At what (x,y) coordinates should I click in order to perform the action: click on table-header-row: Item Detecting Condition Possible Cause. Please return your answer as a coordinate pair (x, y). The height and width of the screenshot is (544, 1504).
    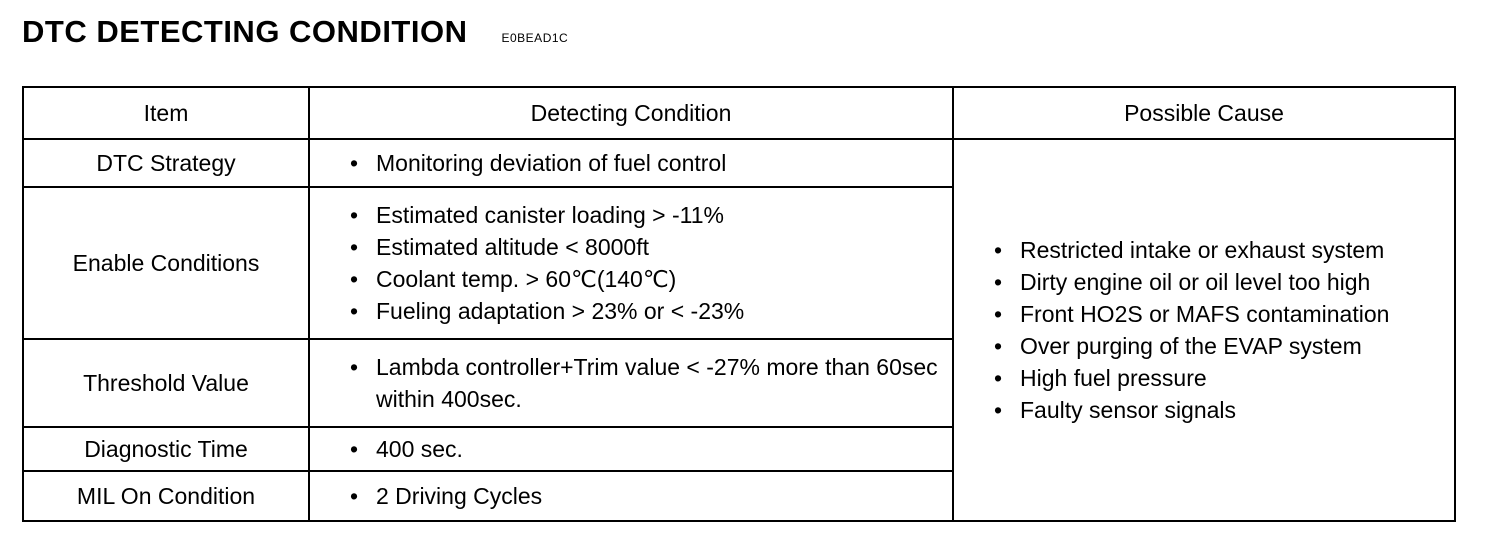
    Looking at the image, I should click on (739, 113).